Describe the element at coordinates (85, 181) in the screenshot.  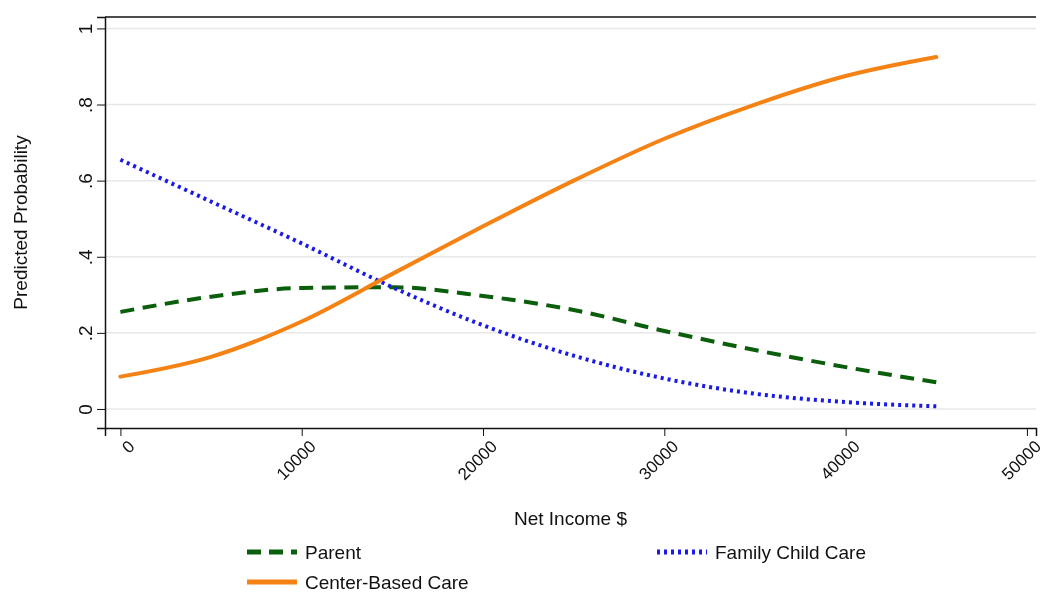
I see `y-tick-label: .6` at that location.